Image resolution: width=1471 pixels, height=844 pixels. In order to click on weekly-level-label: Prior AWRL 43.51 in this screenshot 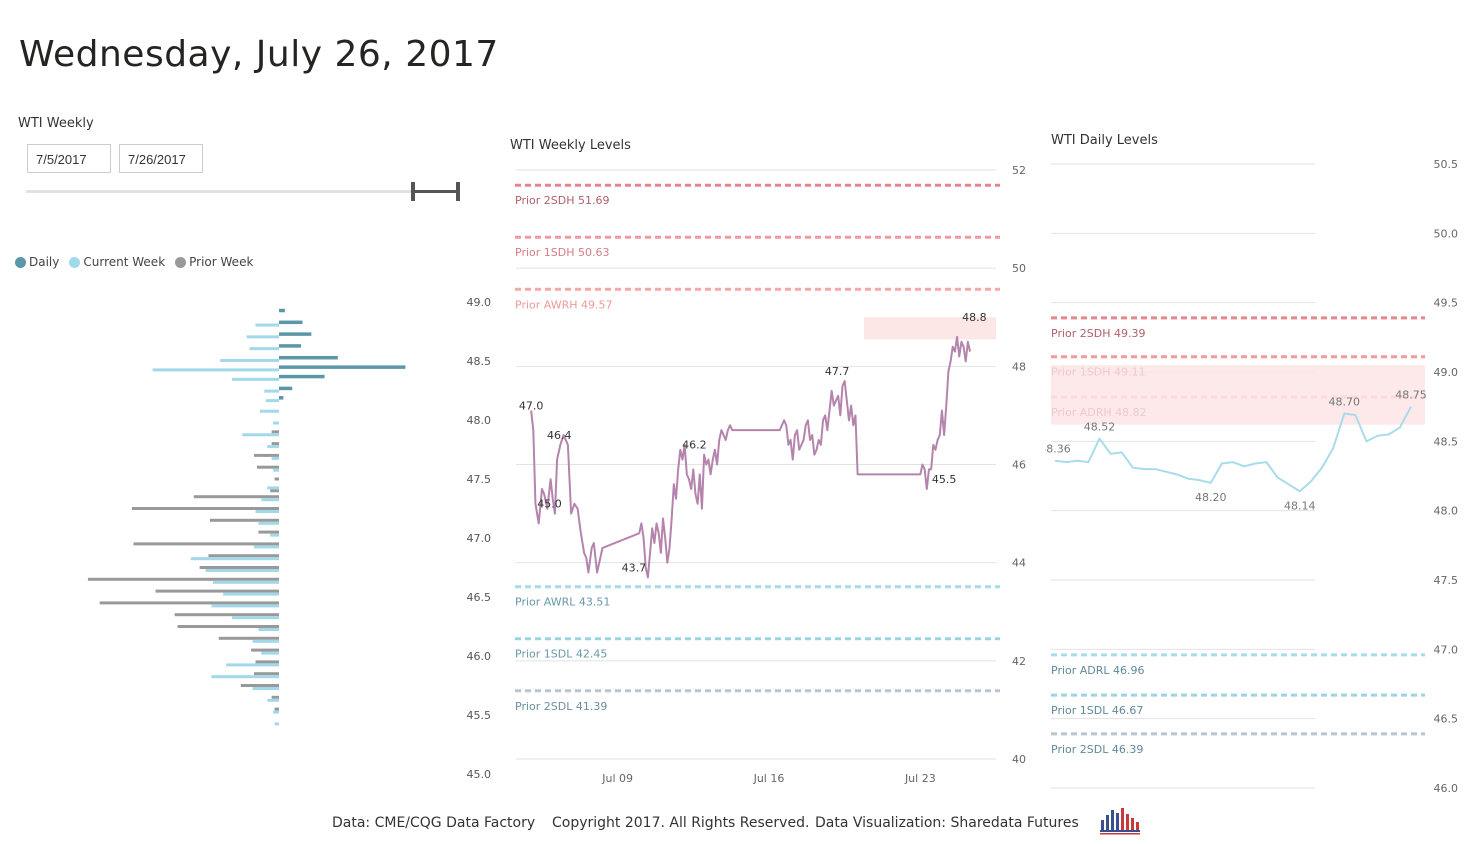, I will do `click(562, 602)`.